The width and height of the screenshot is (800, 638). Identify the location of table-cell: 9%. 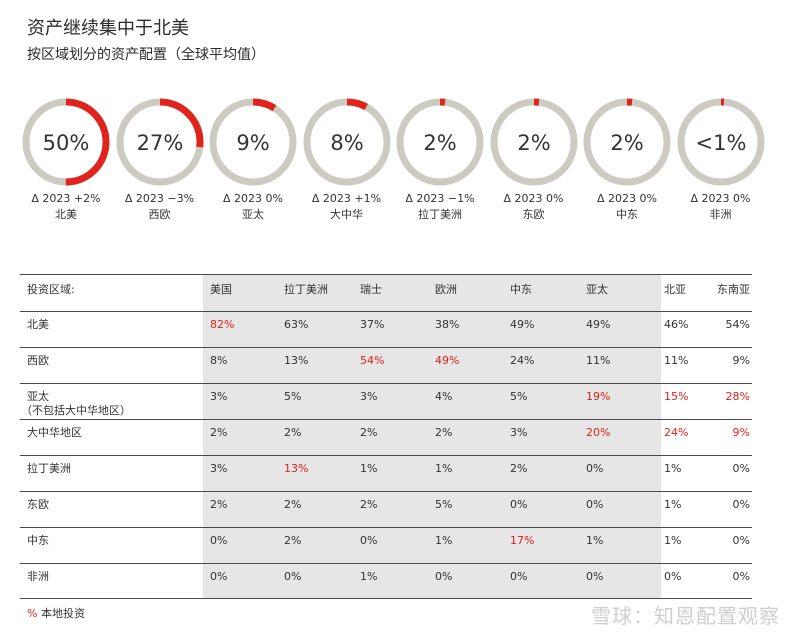
(741, 360).